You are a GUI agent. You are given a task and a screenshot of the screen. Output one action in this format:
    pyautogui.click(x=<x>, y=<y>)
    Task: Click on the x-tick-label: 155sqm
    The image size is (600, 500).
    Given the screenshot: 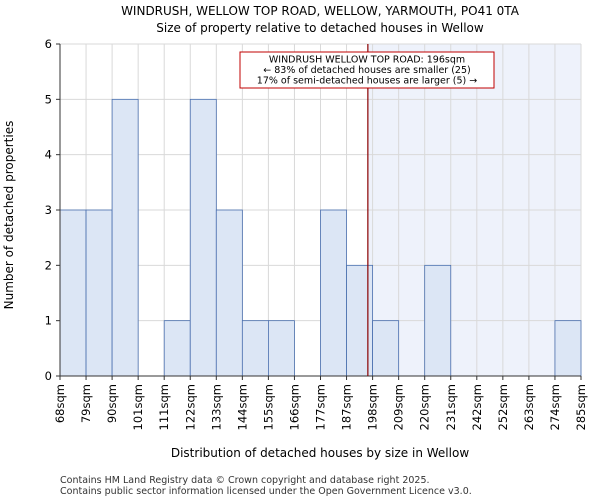 What is the action you would take?
    pyautogui.click(x=268, y=407)
    